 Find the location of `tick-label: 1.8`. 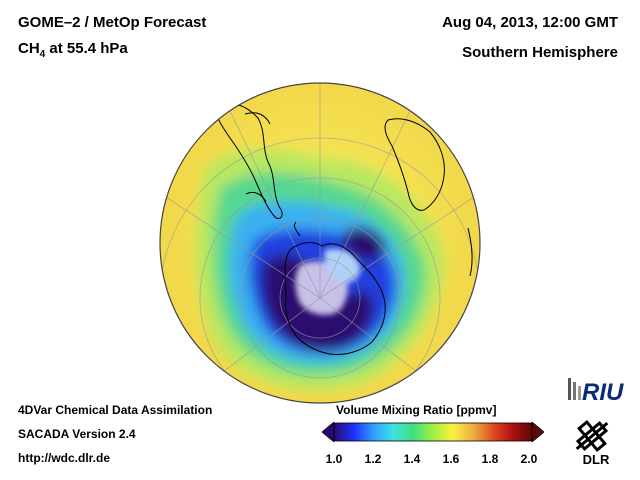

tick-label: 1.8 is located at coordinates (490, 459).